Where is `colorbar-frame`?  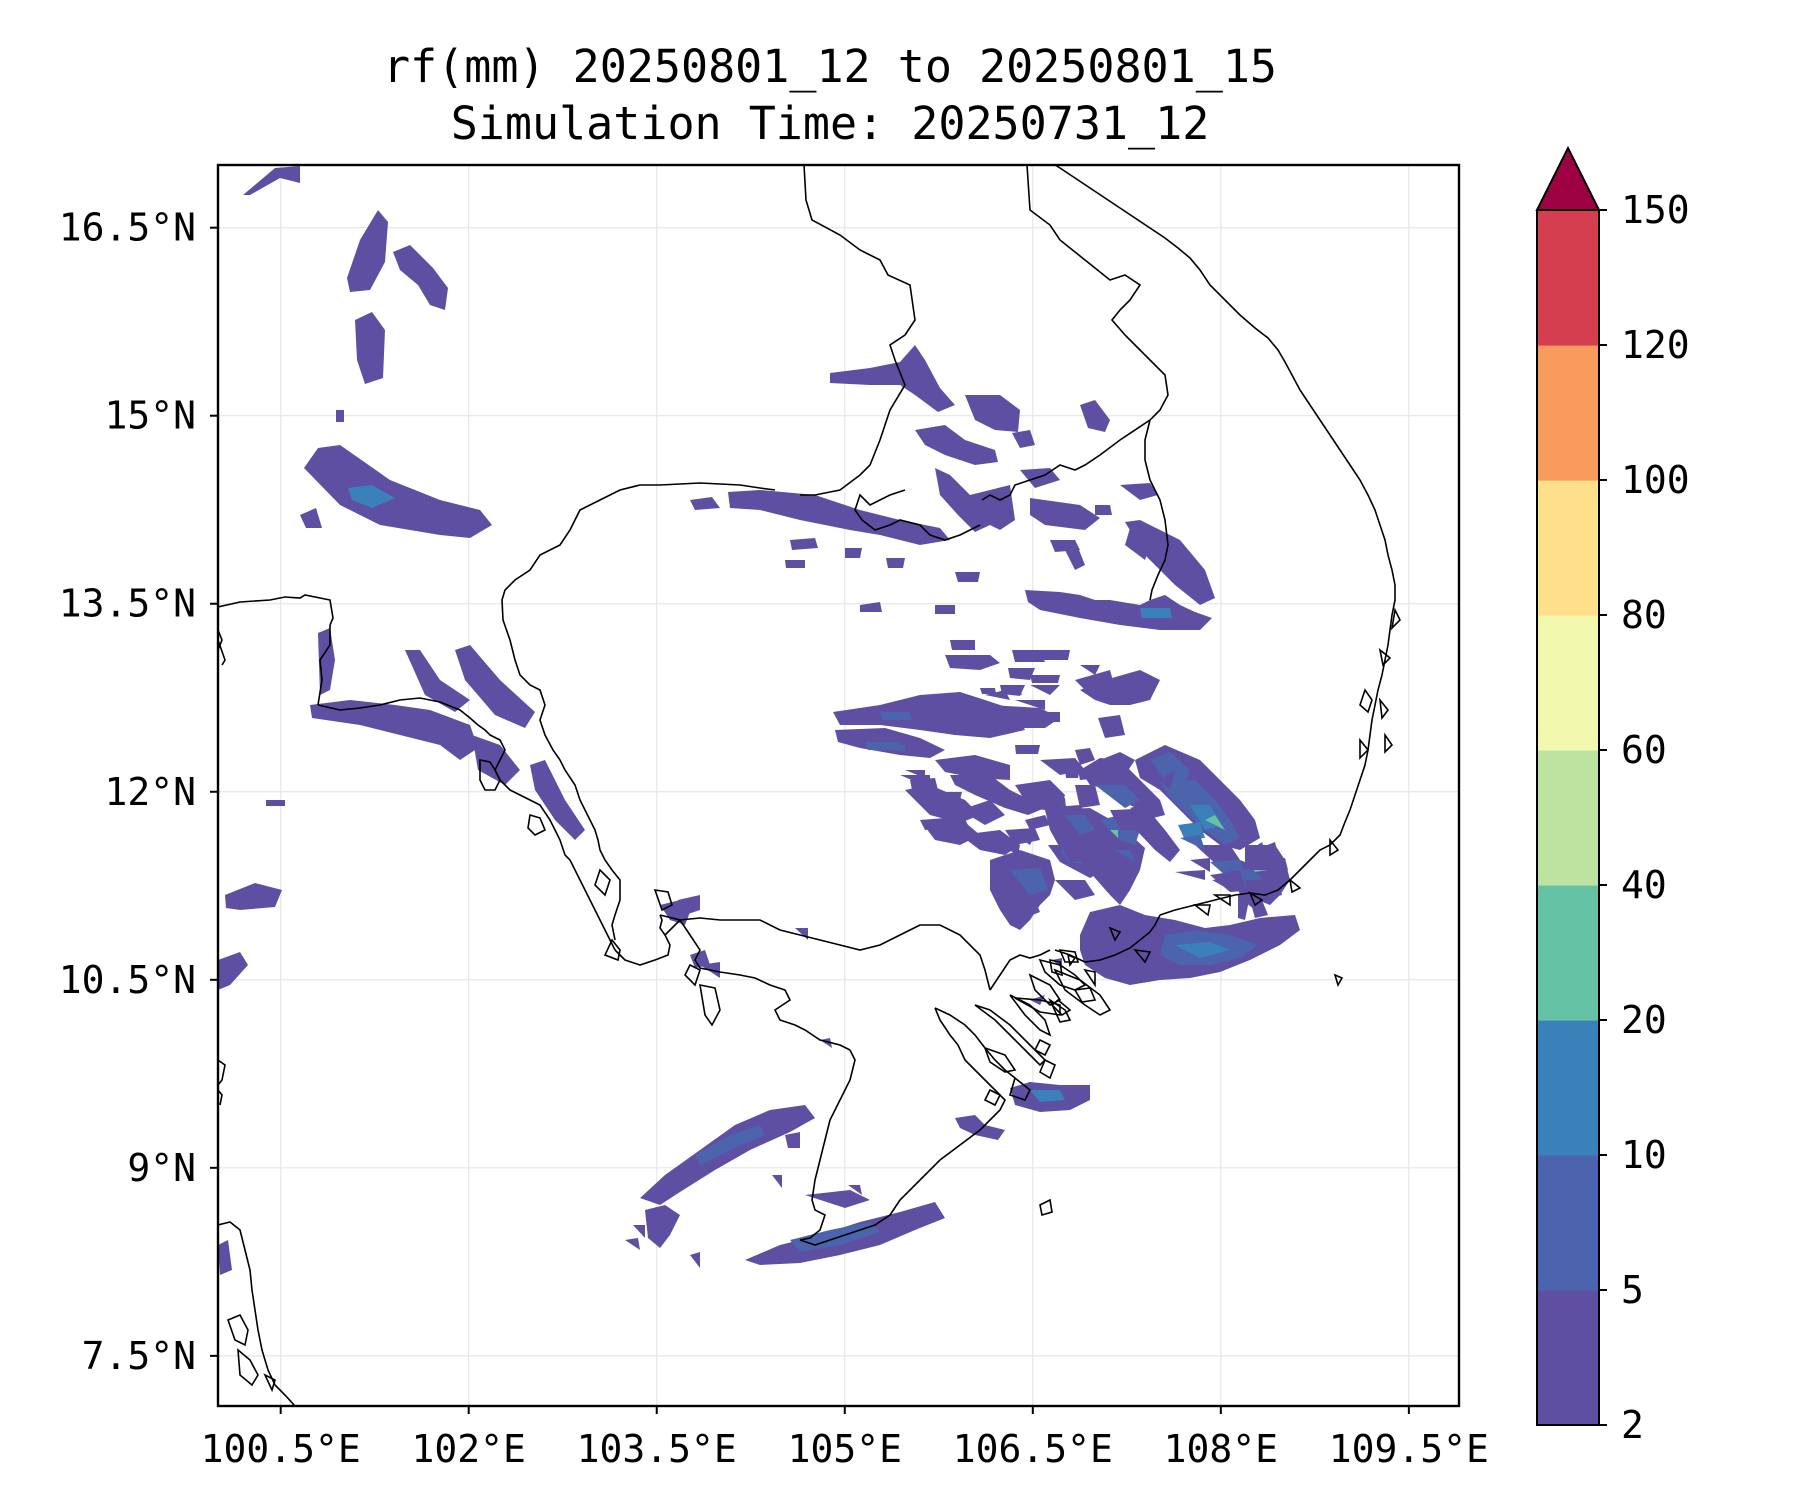 colorbar-frame is located at coordinates (1568, 817).